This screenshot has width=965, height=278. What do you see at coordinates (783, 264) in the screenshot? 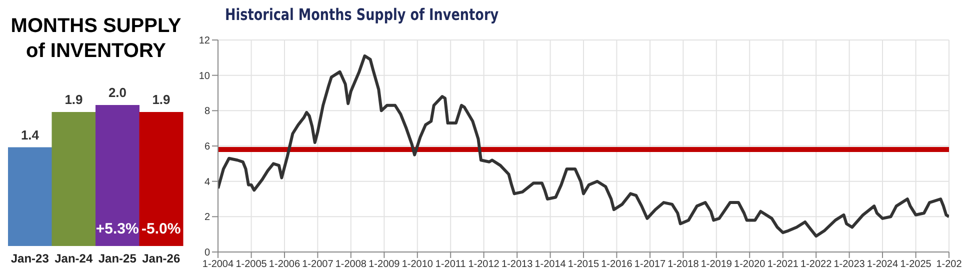
I see `x-tick-label: 1-2021` at bounding box center [783, 264].